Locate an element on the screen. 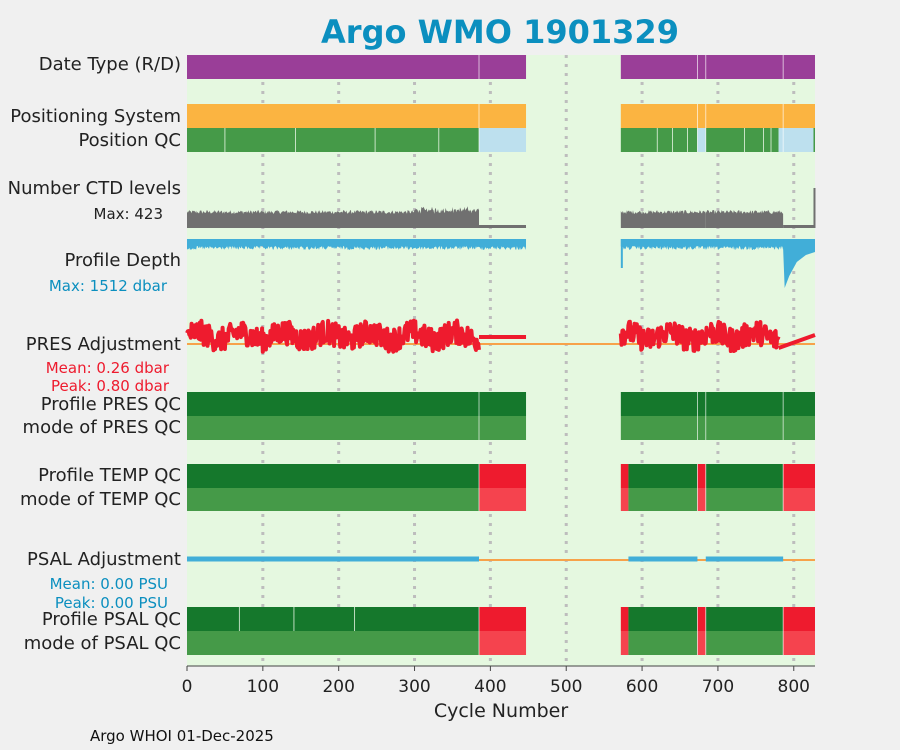 Image resolution: width=900 pixels, height=750 pixels. x-tick-label-200: 200 is located at coordinates (338, 687).